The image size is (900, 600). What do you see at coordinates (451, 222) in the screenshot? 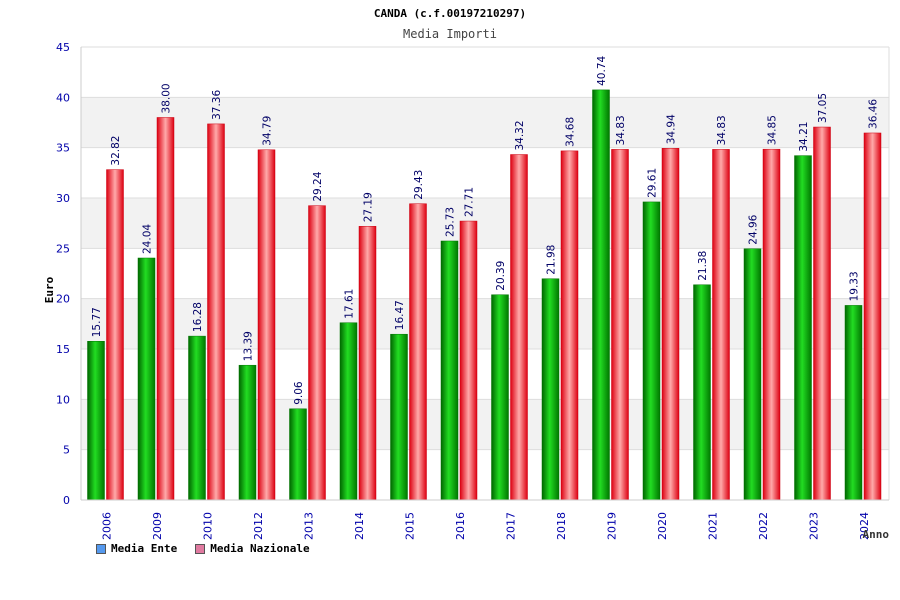
I see `data-label: 25.73` at bounding box center [451, 222].